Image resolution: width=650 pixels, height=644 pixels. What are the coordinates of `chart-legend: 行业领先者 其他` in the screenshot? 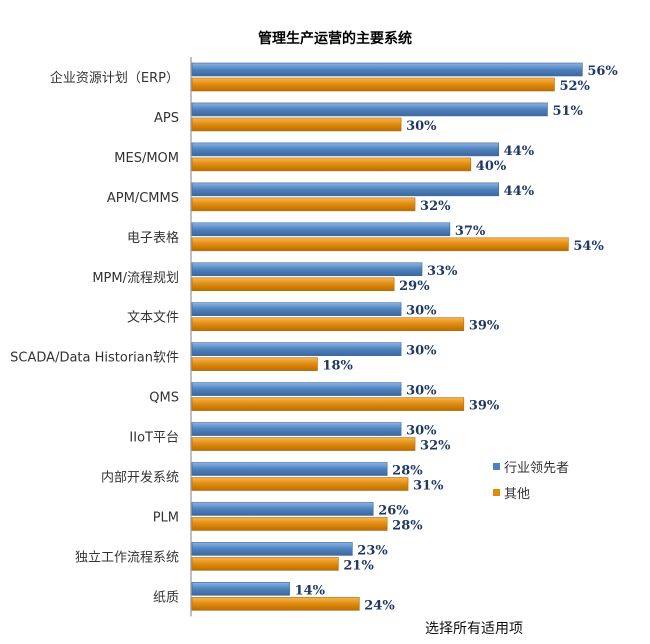 It's located at (531, 479).